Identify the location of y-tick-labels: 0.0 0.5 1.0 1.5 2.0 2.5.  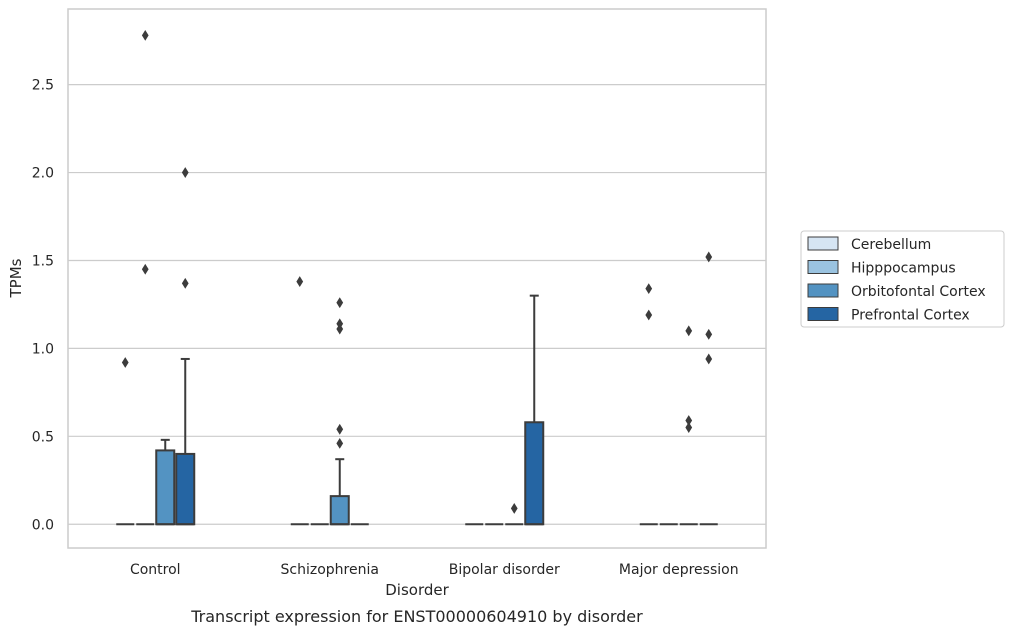
(43, 306).